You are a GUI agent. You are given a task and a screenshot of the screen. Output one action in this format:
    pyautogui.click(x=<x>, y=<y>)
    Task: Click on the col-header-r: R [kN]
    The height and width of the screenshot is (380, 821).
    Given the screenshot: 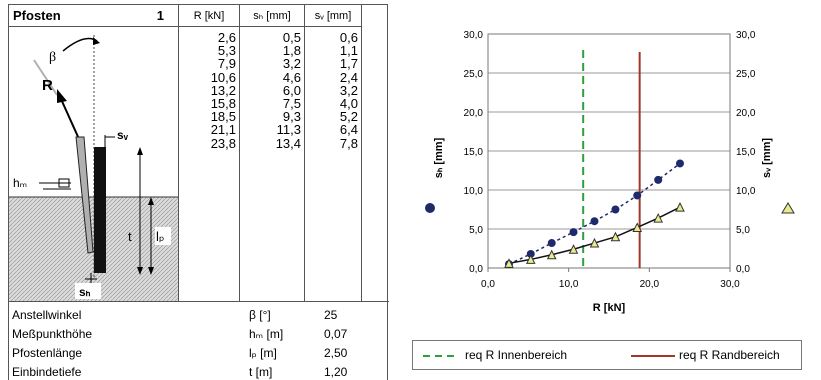 What is the action you would take?
    pyautogui.click(x=209, y=16)
    